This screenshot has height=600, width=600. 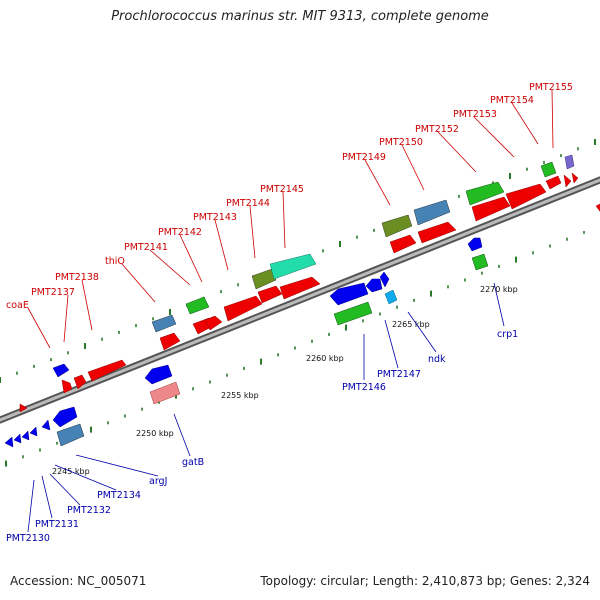 What do you see at coordinates (437, 359) in the screenshot?
I see `gene-label: ndk` at bounding box center [437, 359].